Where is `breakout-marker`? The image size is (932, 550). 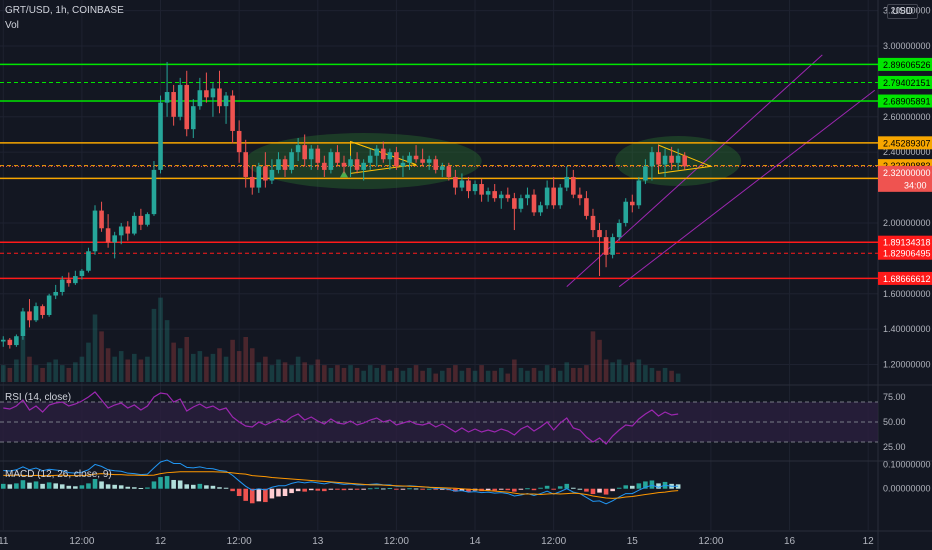 breakout-marker is located at coordinates (343, 174).